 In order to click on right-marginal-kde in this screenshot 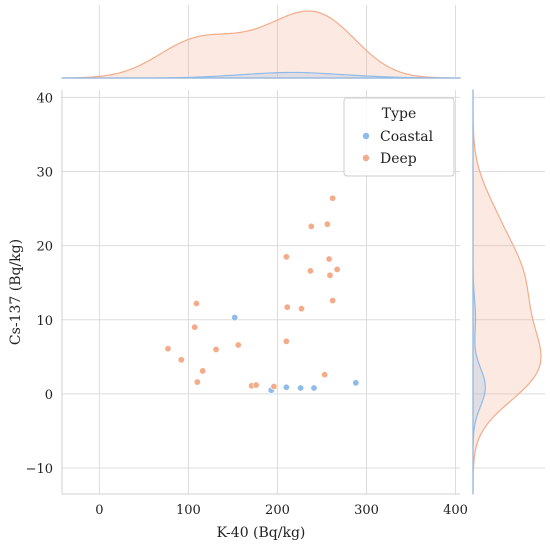, I will do `click(508, 292)`.